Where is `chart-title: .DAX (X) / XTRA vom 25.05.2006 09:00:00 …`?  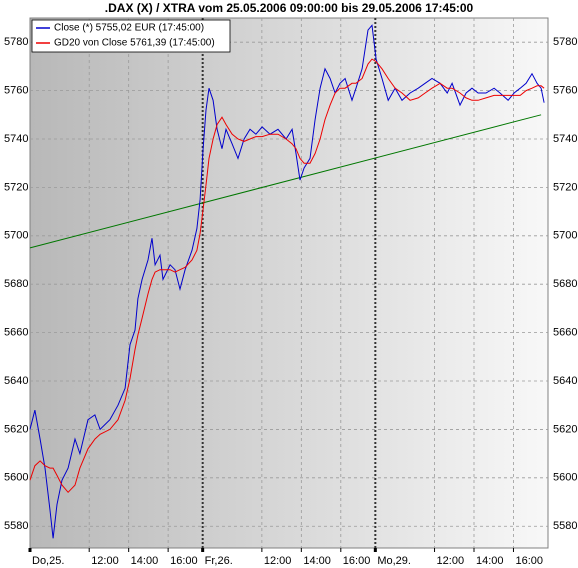 chart-title: .DAX (X) / XTRA vom 25.05.2006 09:00:00 … is located at coordinates (289, 8).